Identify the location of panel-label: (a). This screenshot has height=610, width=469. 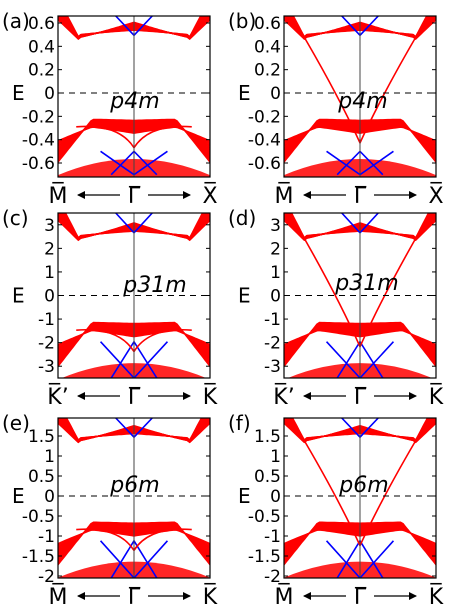
(16, 21).